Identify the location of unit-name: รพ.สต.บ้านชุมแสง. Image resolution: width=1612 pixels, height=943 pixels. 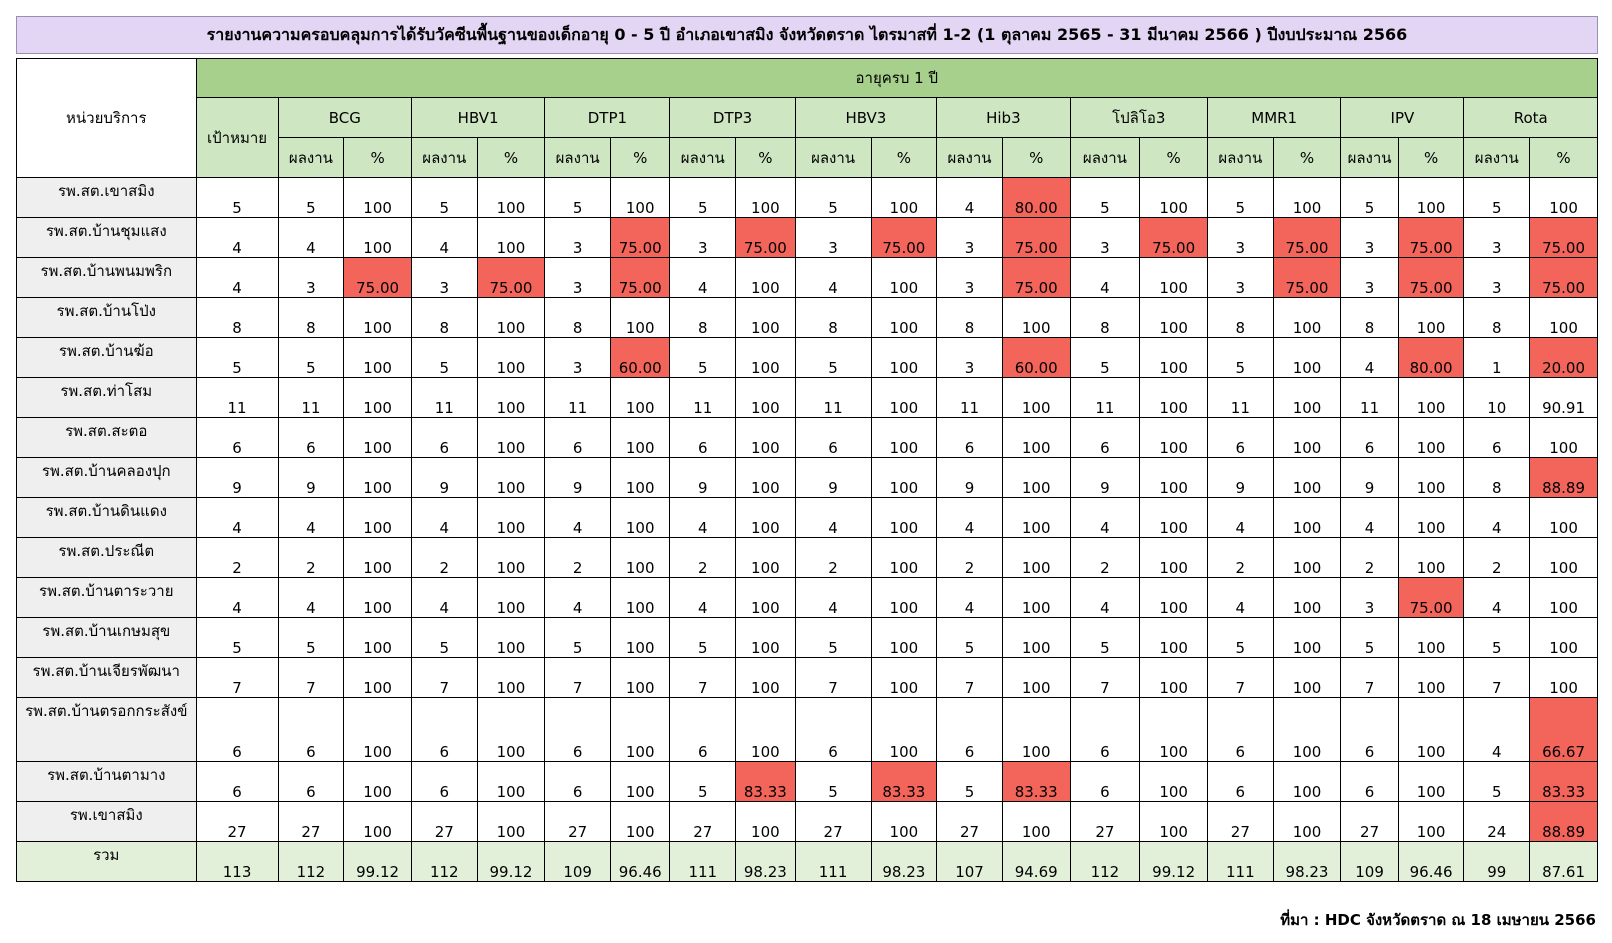
(106, 237).